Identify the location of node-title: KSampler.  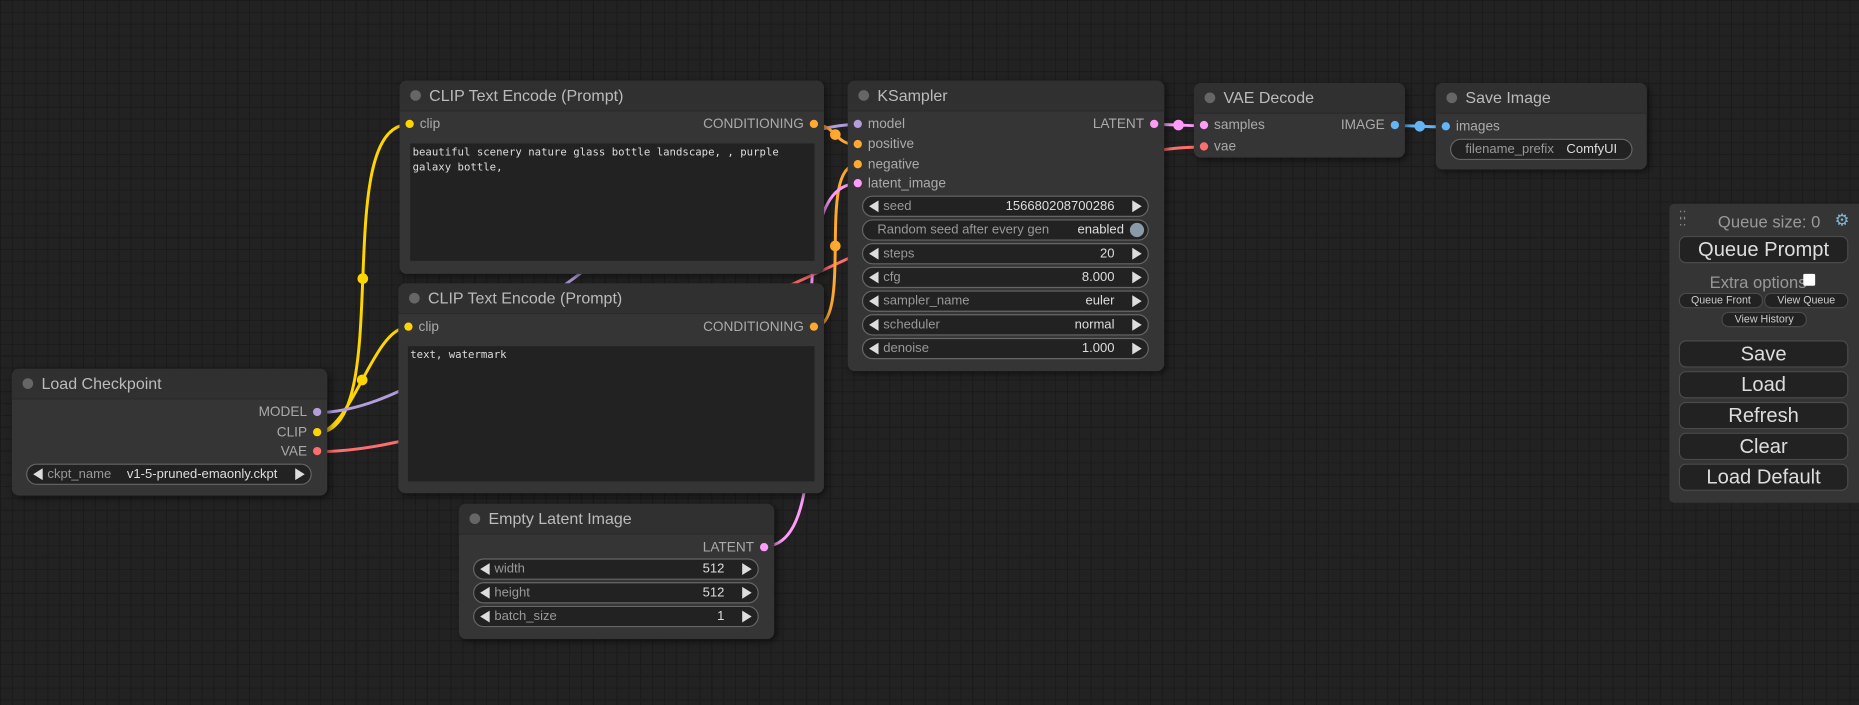
(1006, 96).